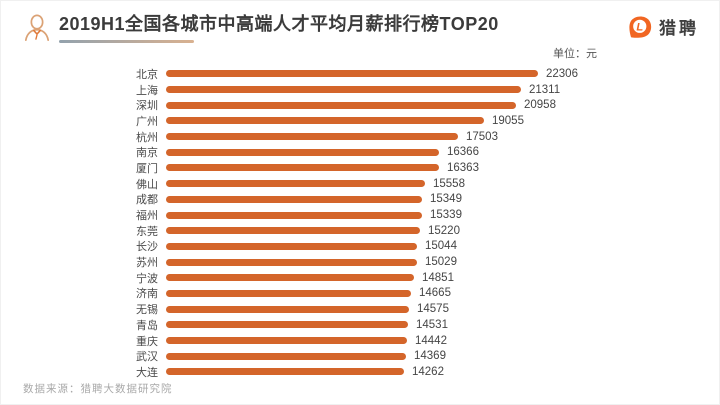  What do you see at coordinates (431, 340) in the screenshot?
I see `salary-value: 14442` at bounding box center [431, 340].